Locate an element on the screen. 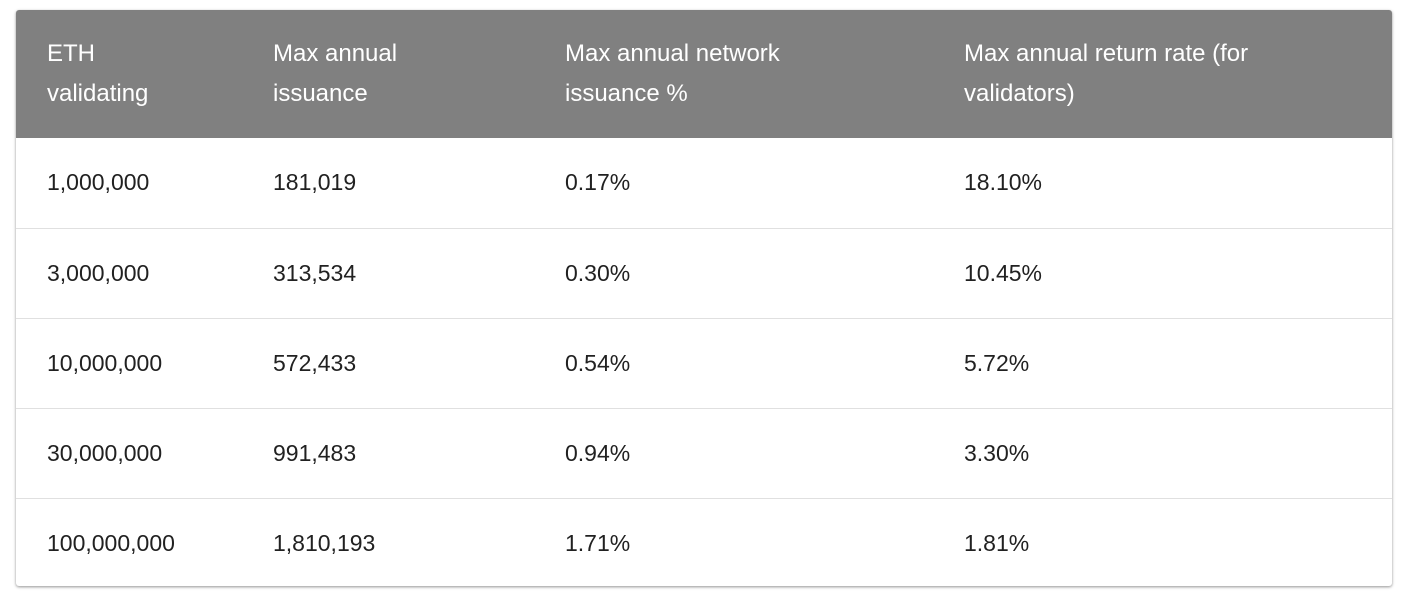  table-row: 30,000,000 991,483 0.94% 3.30% is located at coordinates (704, 453).